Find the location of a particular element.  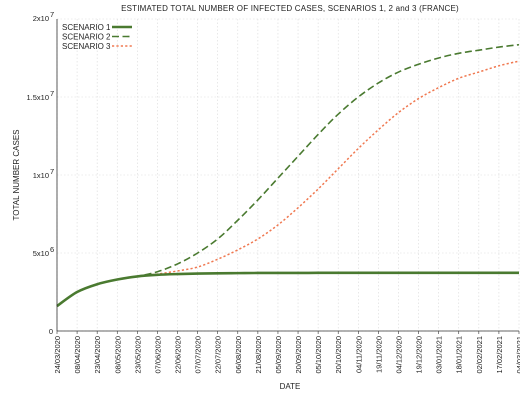

x-tick-label: 05/09/2020 is located at coordinates (278, 355).